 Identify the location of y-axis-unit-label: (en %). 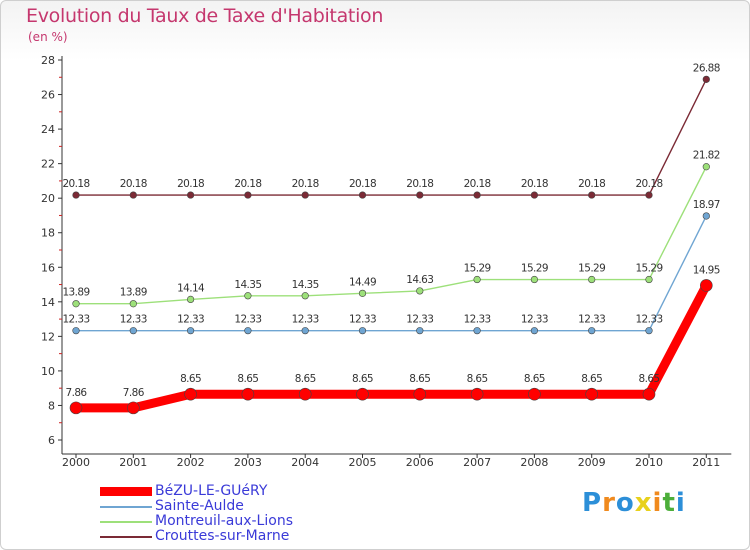
(48, 37).